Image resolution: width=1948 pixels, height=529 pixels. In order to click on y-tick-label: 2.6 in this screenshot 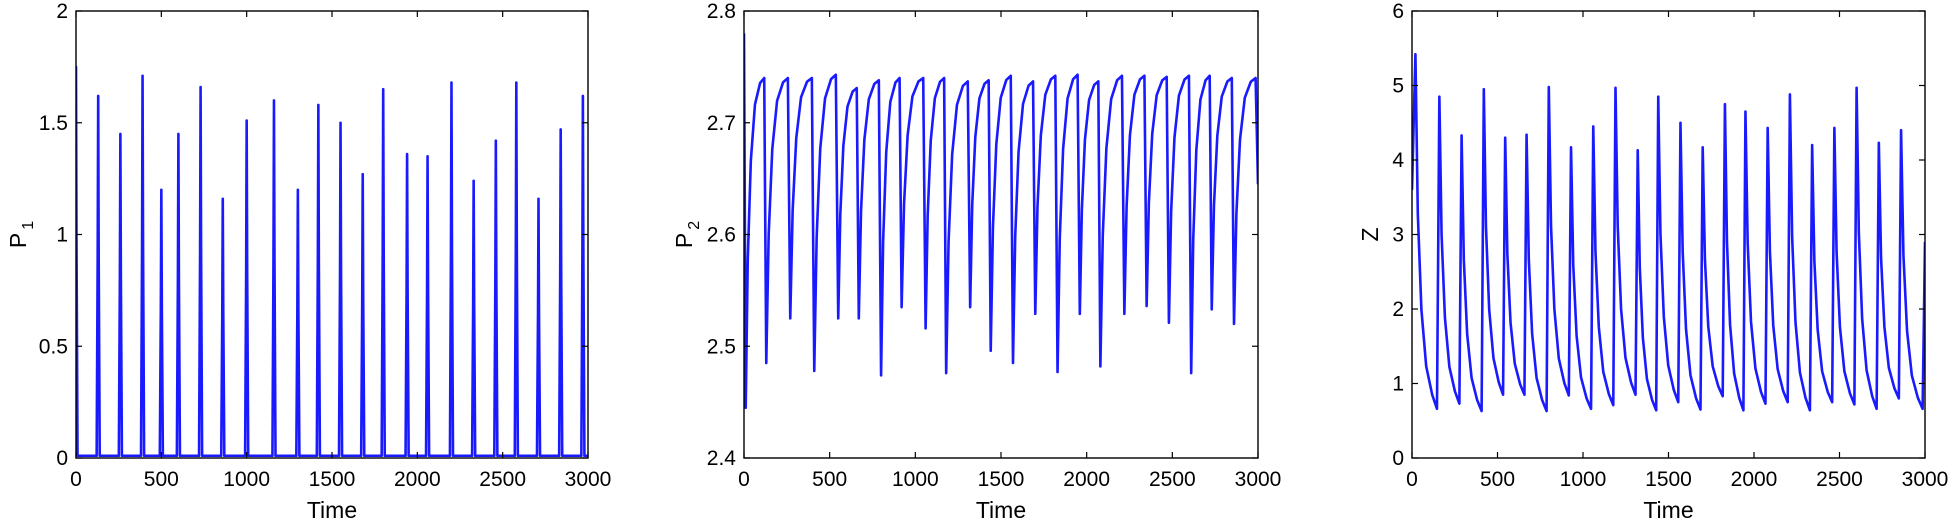, I will do `click(721, 235)`.